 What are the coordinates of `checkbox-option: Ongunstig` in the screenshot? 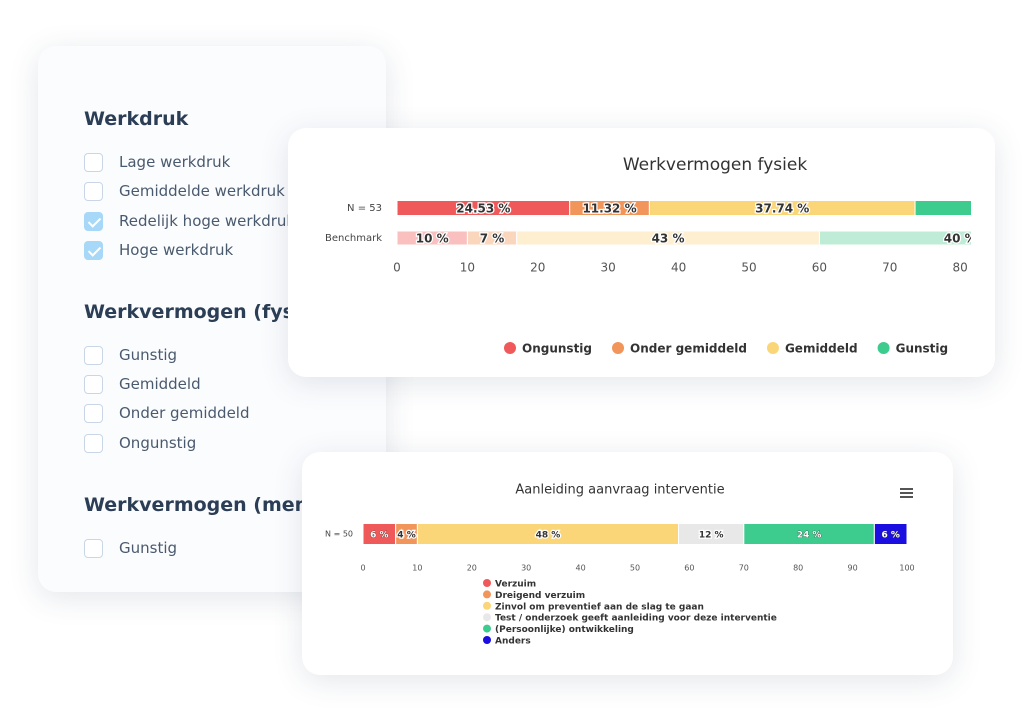 It's located at (140, 443).